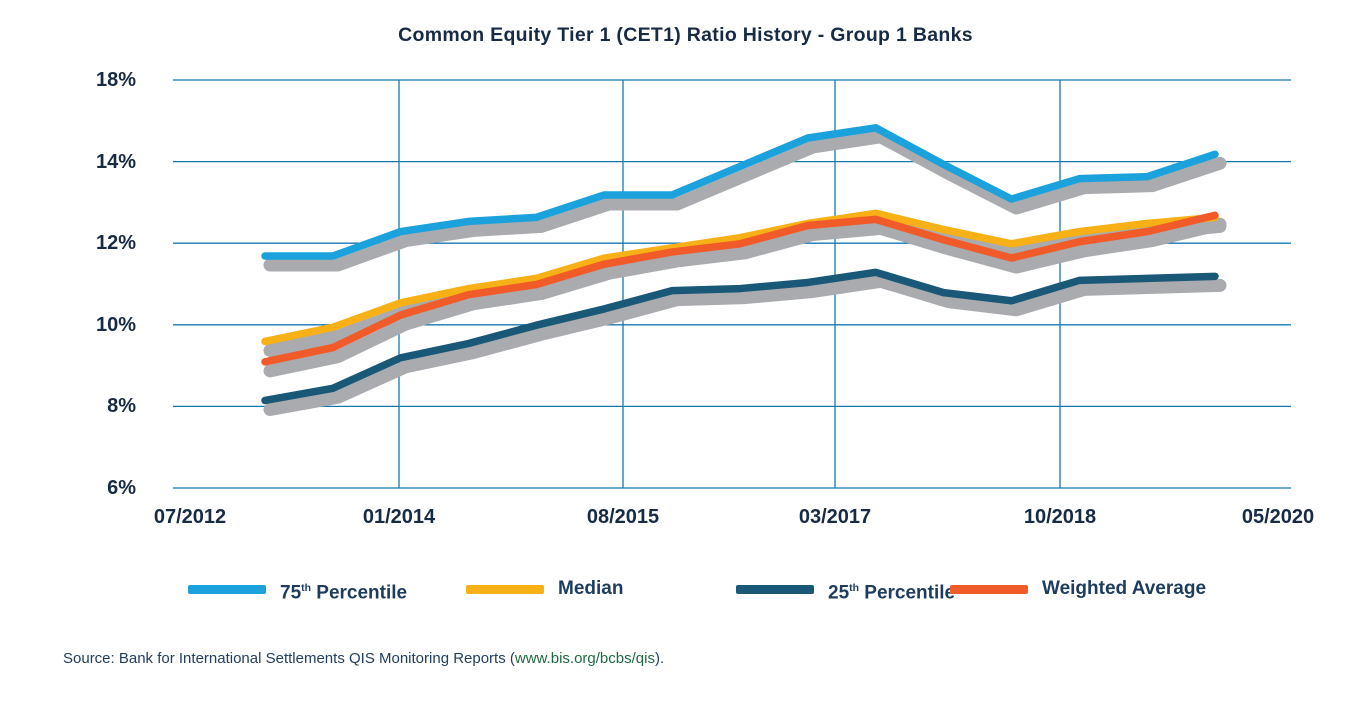  Describe the element at coordinates (584, 658) in the screenshot. I see `source-link: www.bis.org/bcbs/qis` at that location.